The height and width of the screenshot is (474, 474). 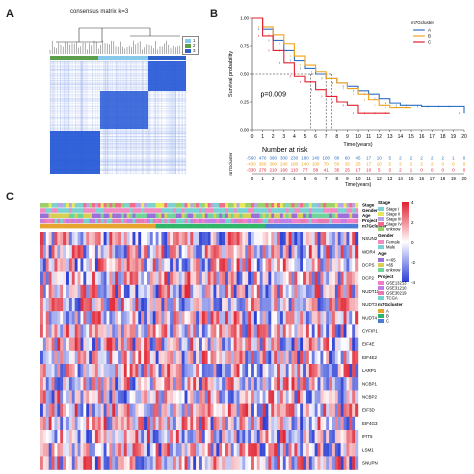 What do you see at coordinates (326, 137) in the screenshot?
I see `x-tick-label: 7` at bounding box center [326, 137].